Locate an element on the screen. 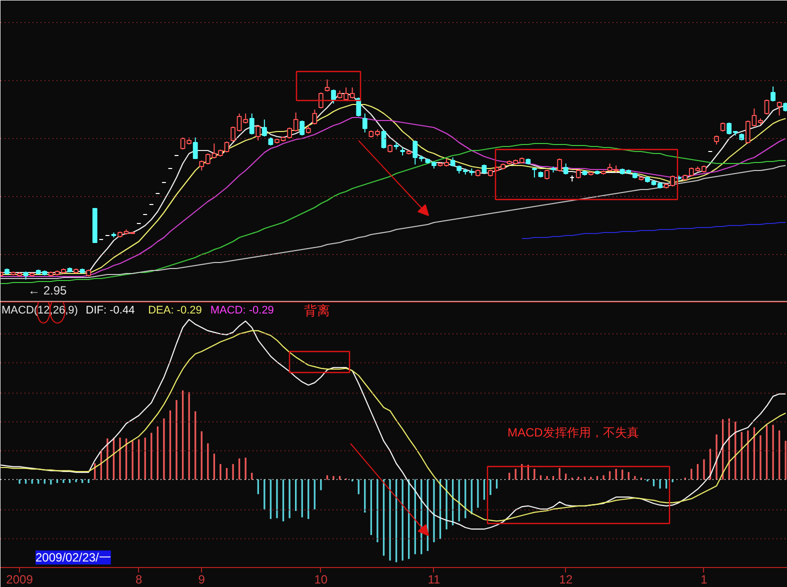 The image size is (787, 587). x-tick-label: 12 is located at coordinates (566, 579).